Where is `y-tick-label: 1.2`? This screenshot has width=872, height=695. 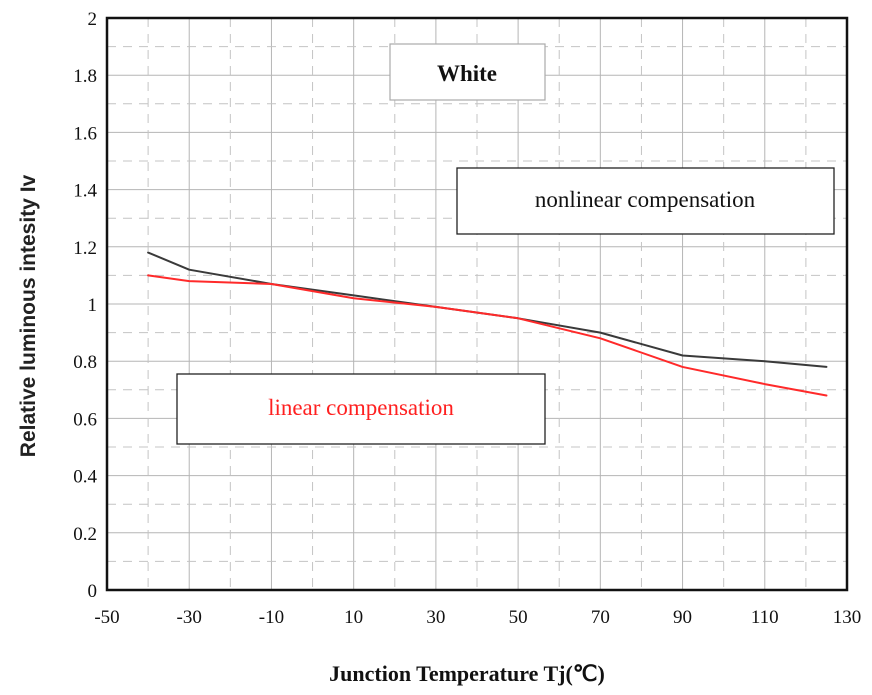 y-tick-label: 1.2 is located at coordinates (85, 248).